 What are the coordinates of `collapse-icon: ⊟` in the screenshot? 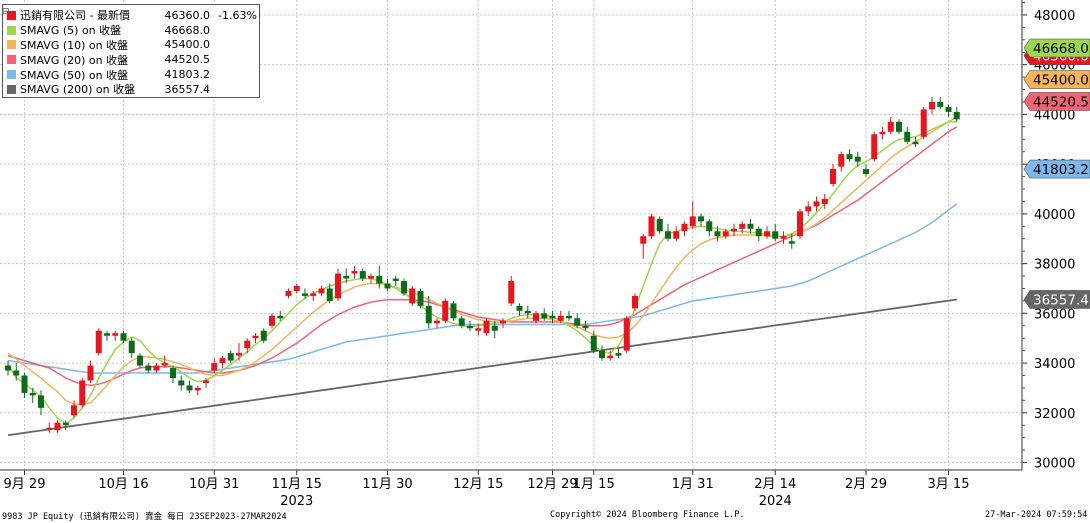 It's located at (6, 12).